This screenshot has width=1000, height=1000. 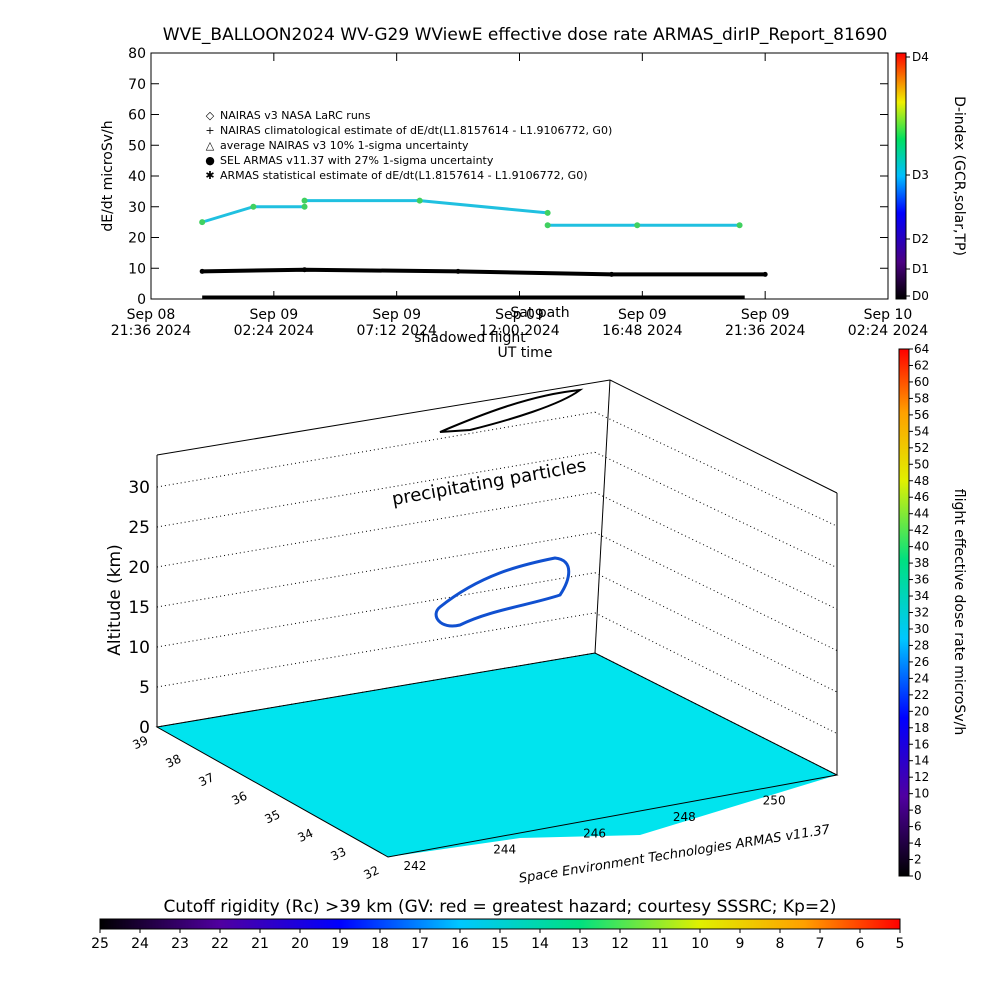 What do you see at coordinates (921, 530) in the screenshot?
I see `dose-tick-label: 42` at bounding box center [921, 530].